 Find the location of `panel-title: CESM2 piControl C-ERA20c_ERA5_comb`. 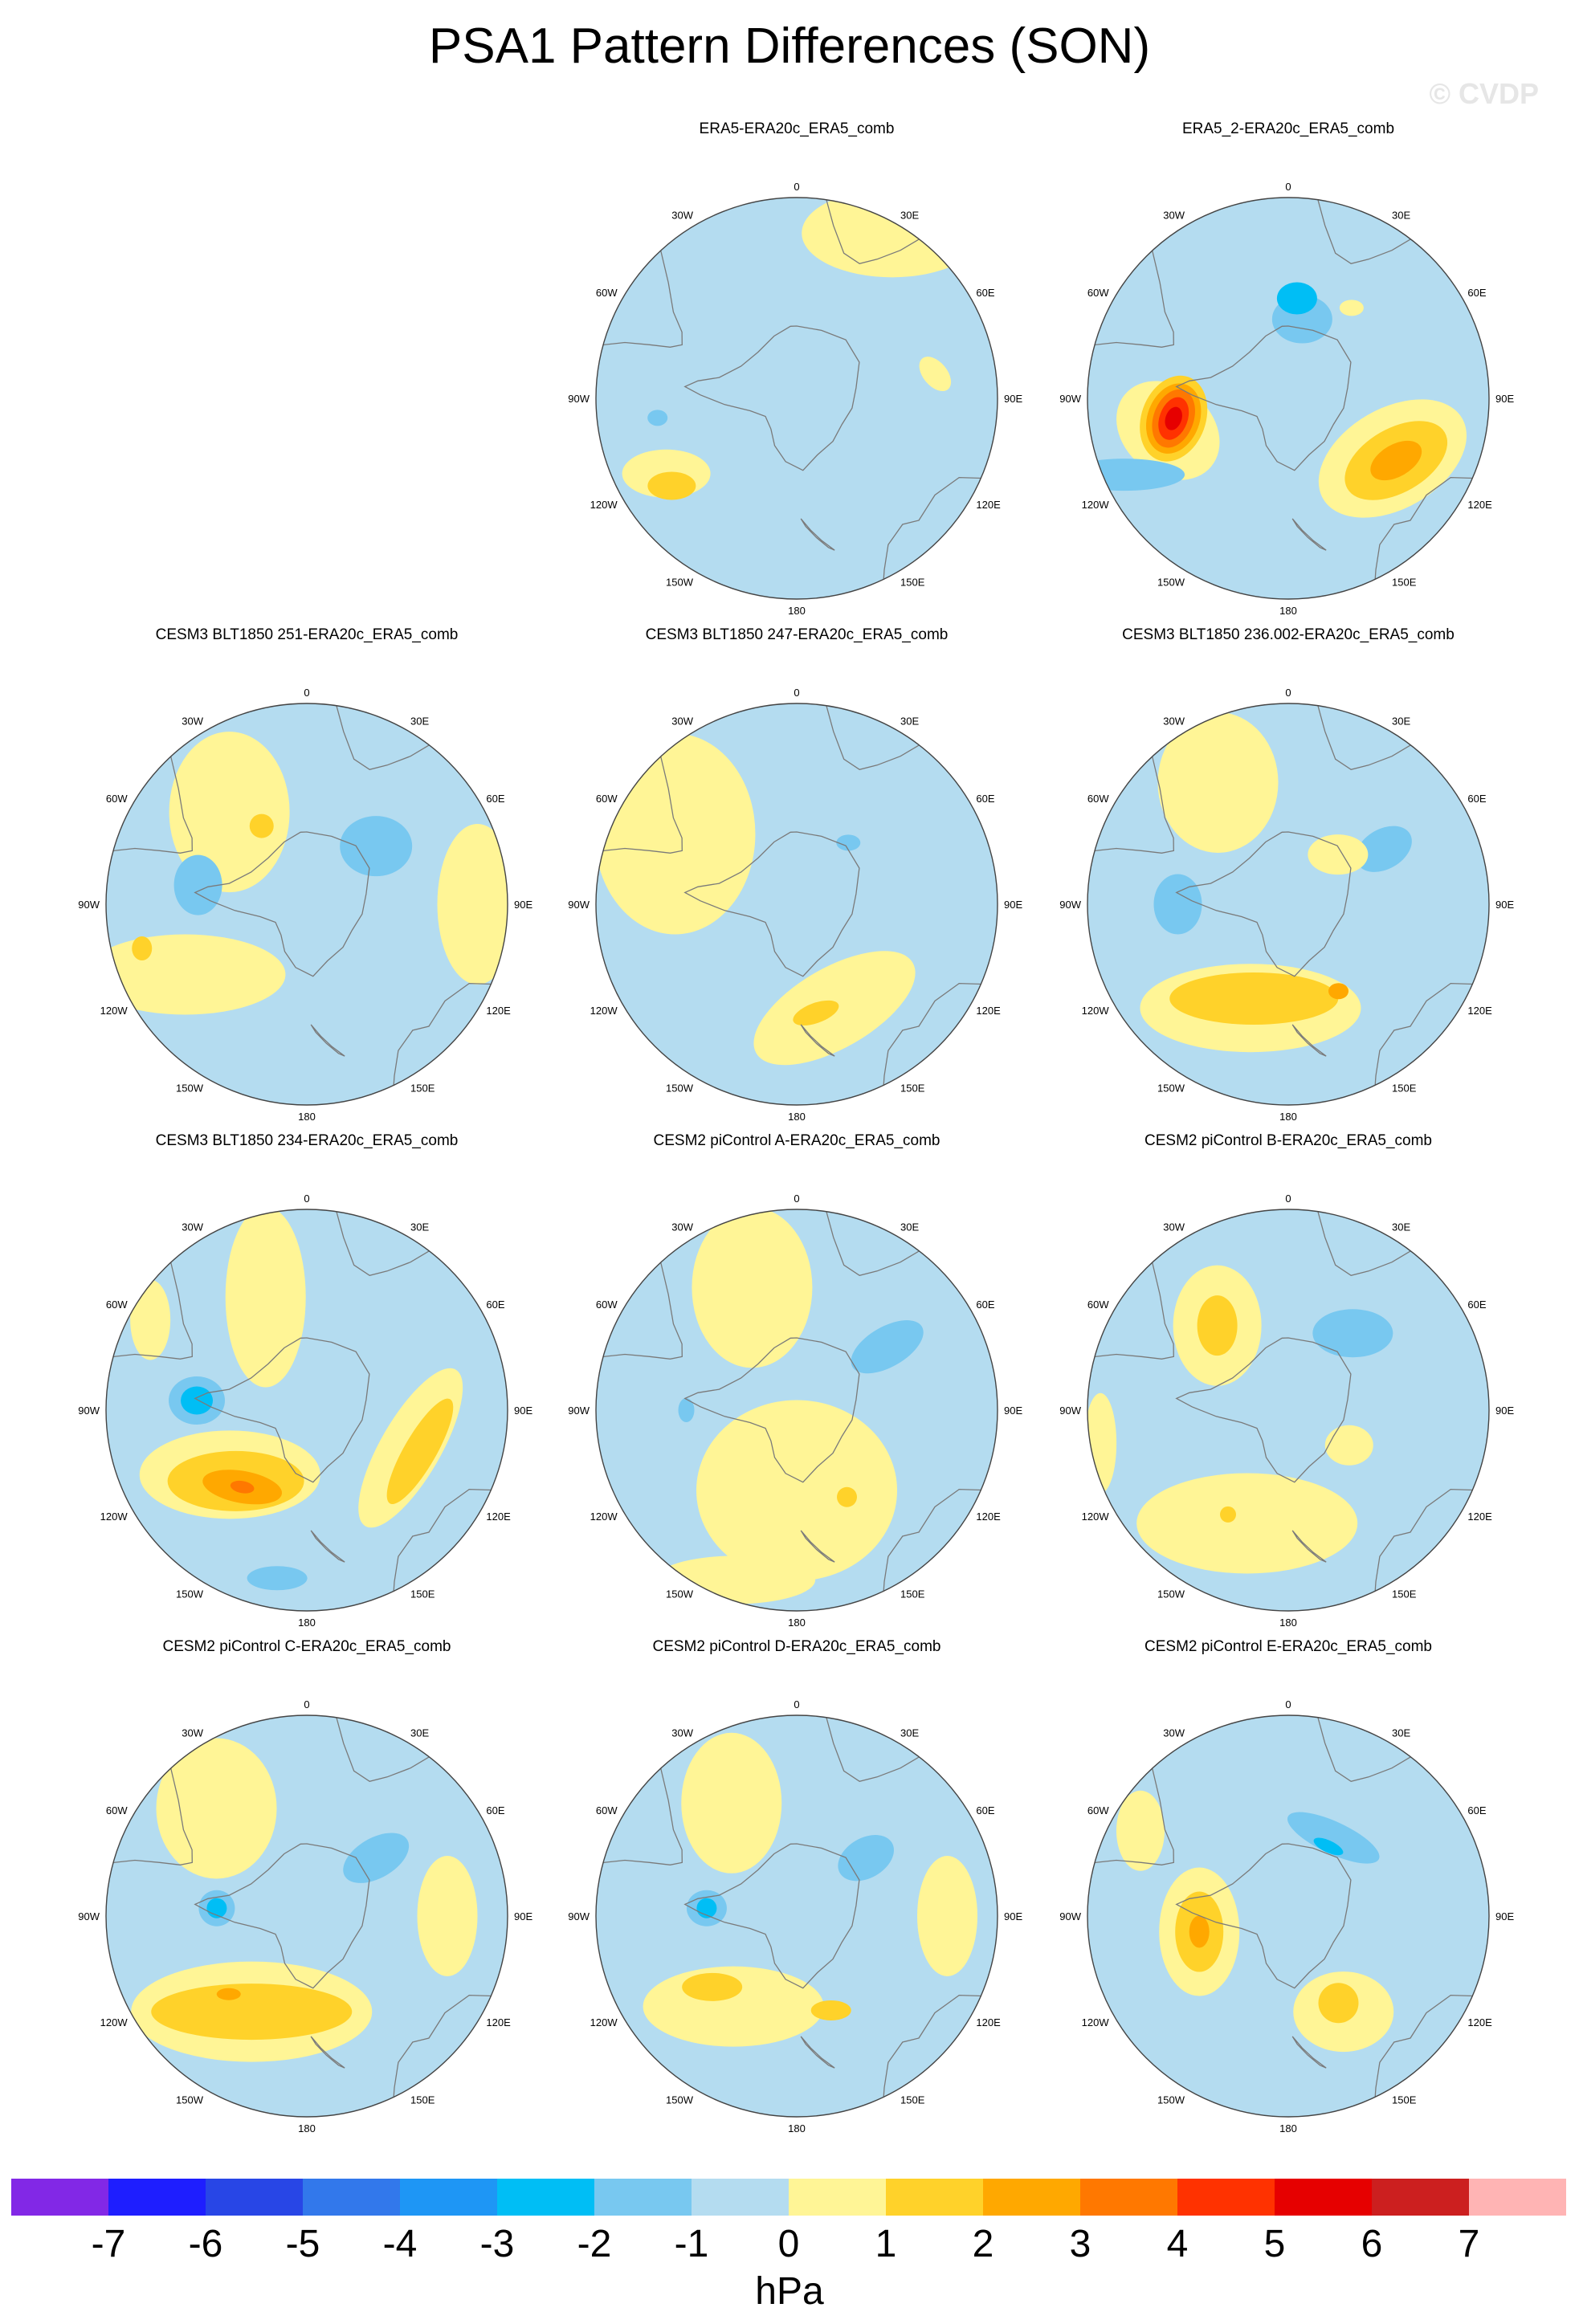

panel-title: CESM2 piControl C-ERA20c_ERA5_comb is located at coordinates (306, 1646).